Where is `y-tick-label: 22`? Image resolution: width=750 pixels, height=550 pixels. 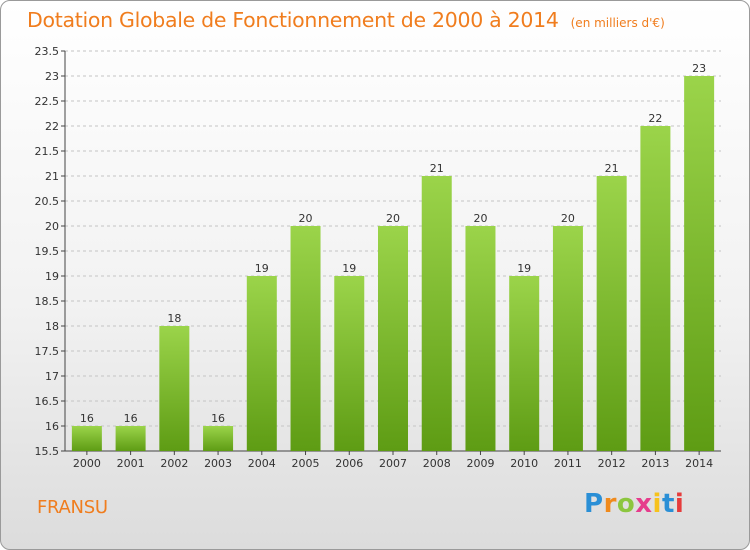
y-tick-label: 22 is located at coordinates (52, 126).